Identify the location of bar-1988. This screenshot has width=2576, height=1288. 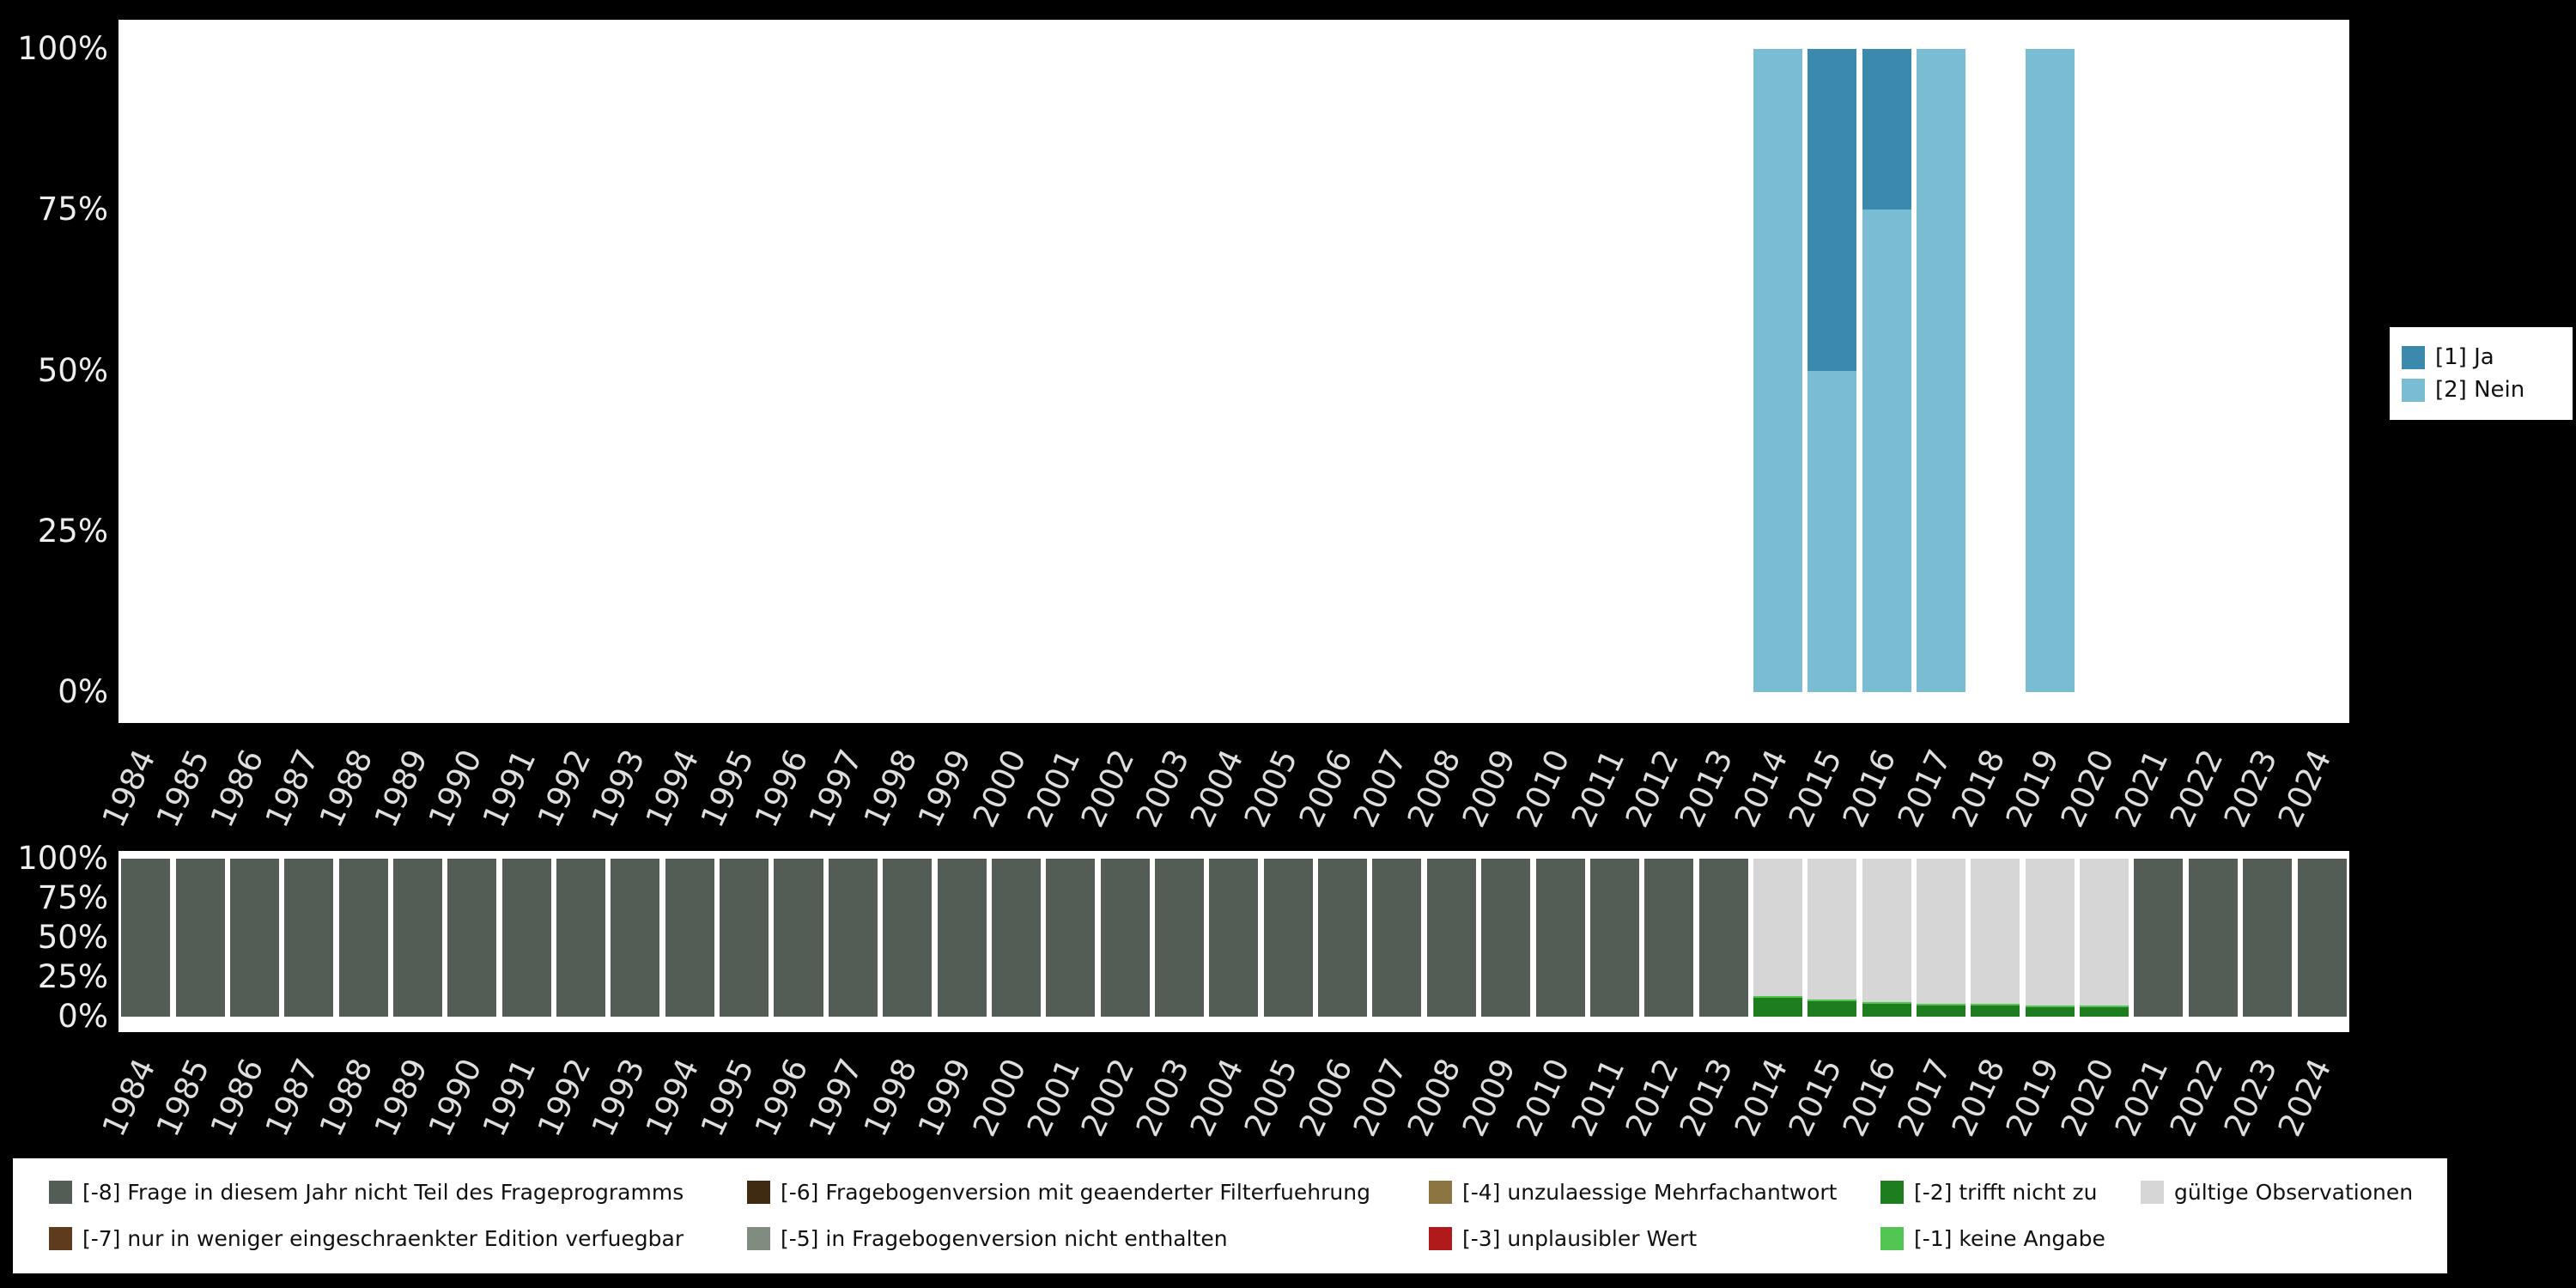
(363, 938).